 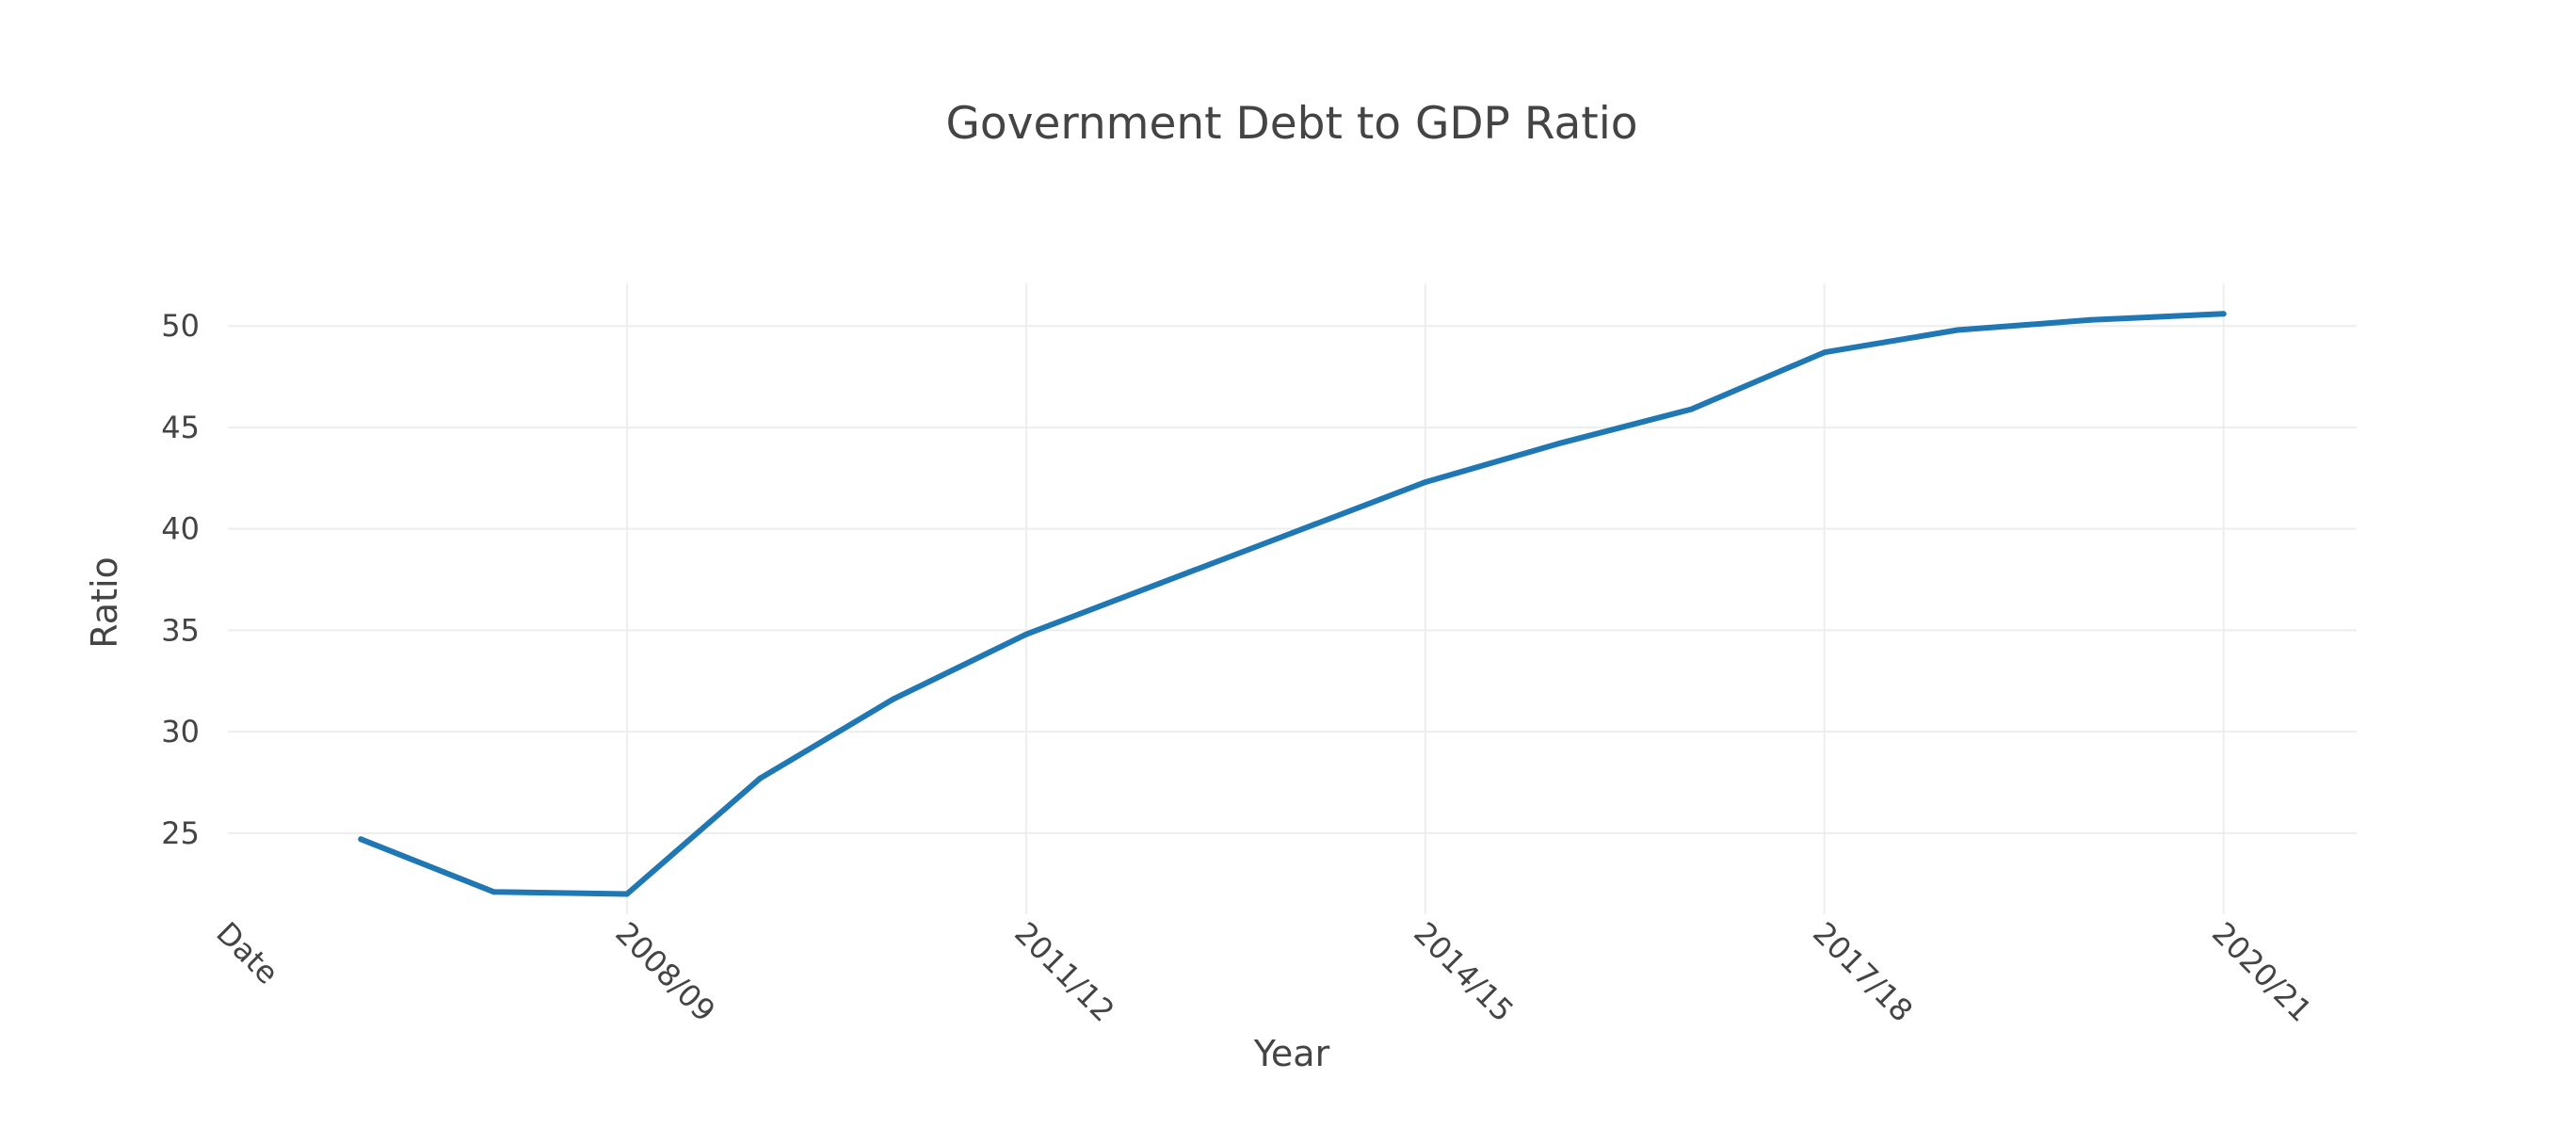 What do you see at coordinates (180, 529) in the screenshot?
I see `y-tick-label: 40` at bounding box center [180, 529].